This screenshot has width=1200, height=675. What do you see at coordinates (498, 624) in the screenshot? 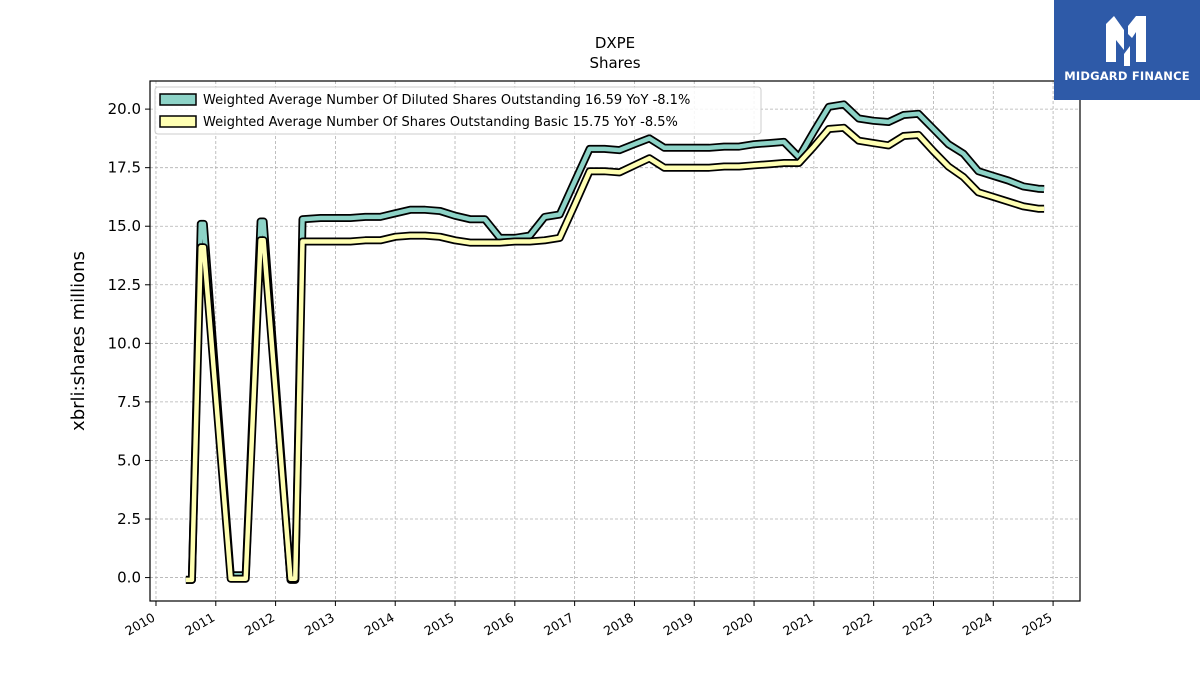
I see `x-tick-label: 2016` at bounding box center [498, 624].